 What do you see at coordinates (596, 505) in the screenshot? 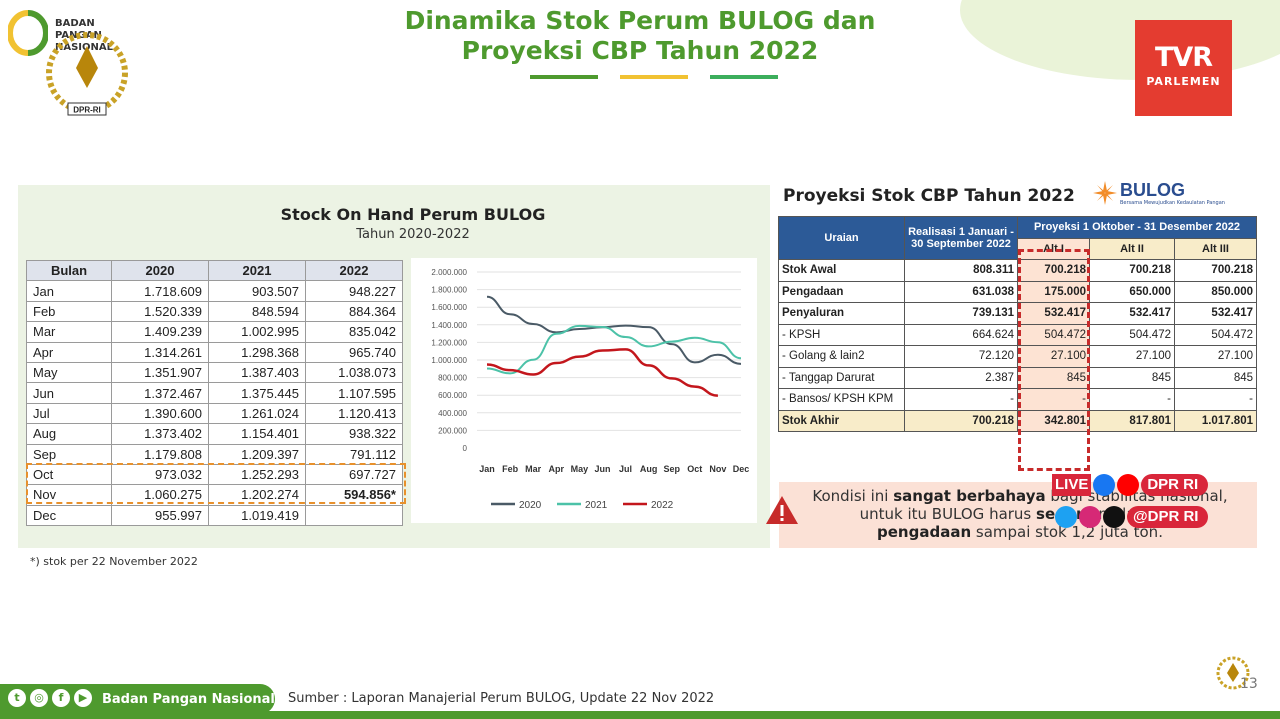
I see `legend-label: 2021` at bounding box center [596, 505].